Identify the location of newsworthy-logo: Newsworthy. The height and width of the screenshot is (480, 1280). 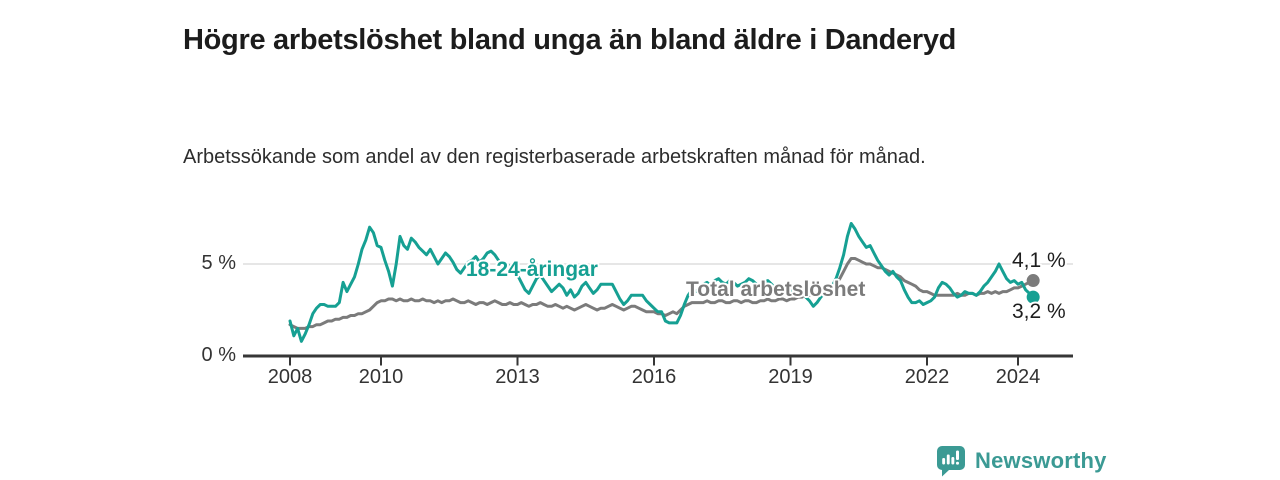
(1021, 461).